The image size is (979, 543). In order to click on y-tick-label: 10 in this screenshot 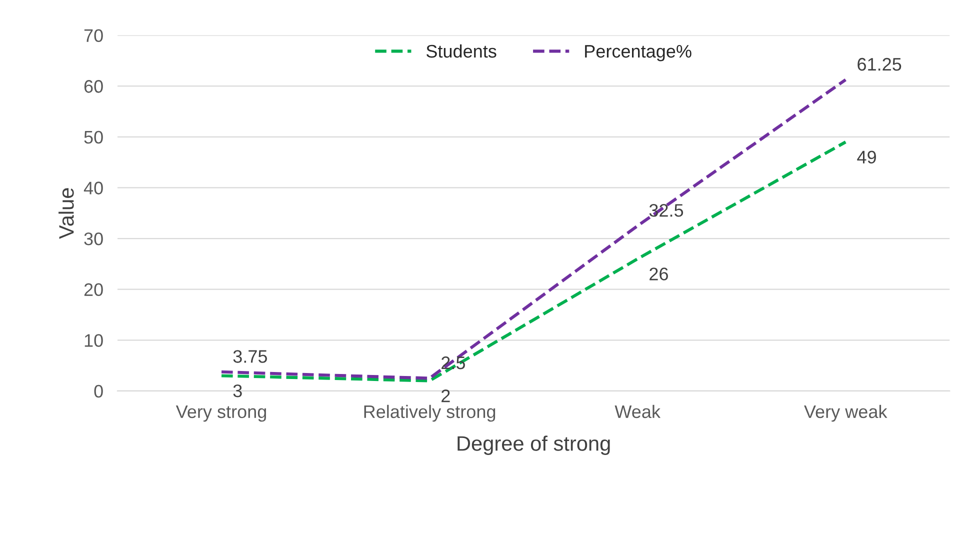, I will do `click(93, 340)`.